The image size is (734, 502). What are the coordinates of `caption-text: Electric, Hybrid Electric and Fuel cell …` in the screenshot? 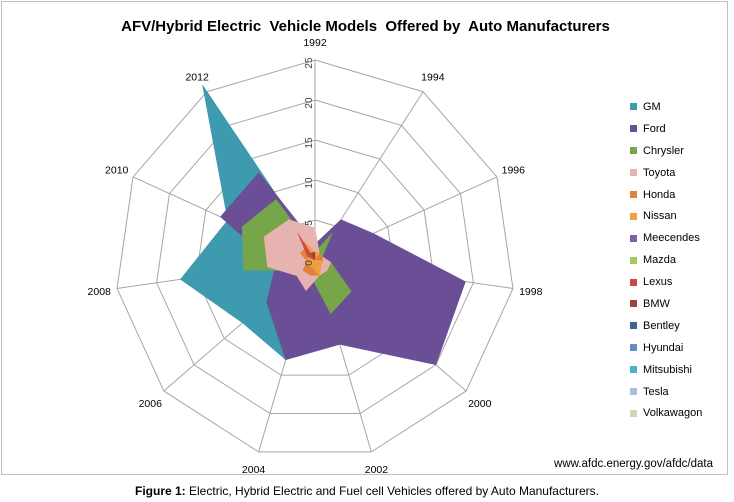 It's located at (394, 491).